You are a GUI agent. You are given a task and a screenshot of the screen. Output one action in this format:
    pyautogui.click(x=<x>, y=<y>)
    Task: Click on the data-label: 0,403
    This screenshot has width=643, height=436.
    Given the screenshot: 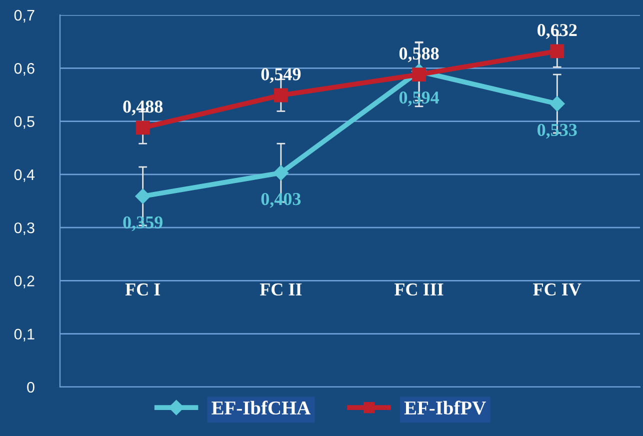 What is the action you would take?
    pyautogui.click(x=281, y=200)
    